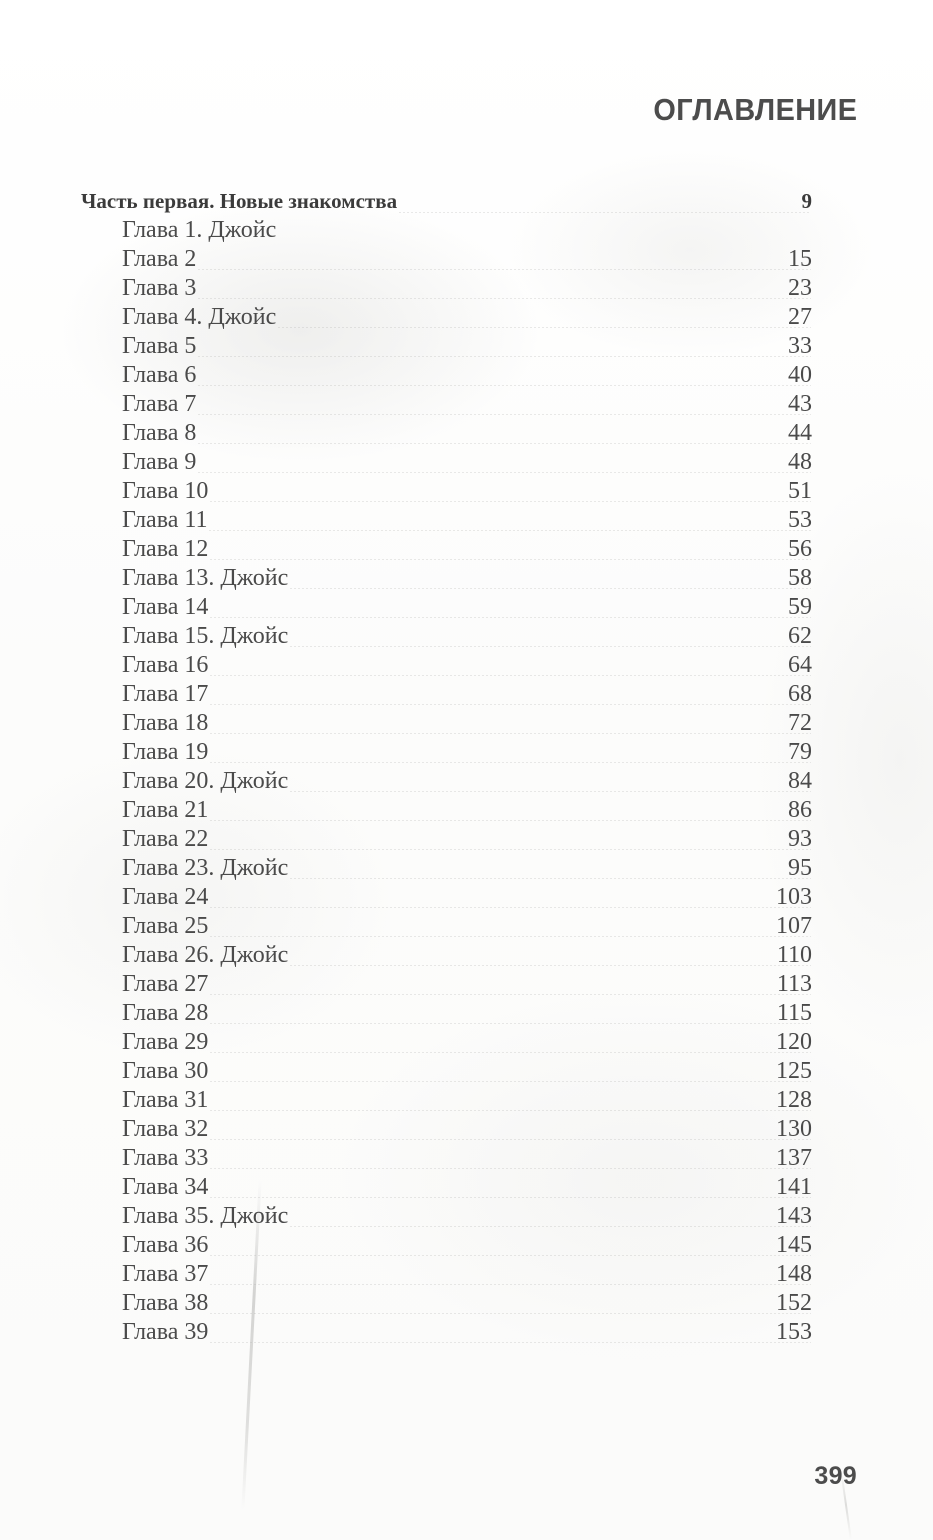 The width and height of the screenshot is (933, 1540). Describe the element at coordinates (466, 607) in the screenshot. I see `toc-chapter-entry: Глава 14 59` at that location.